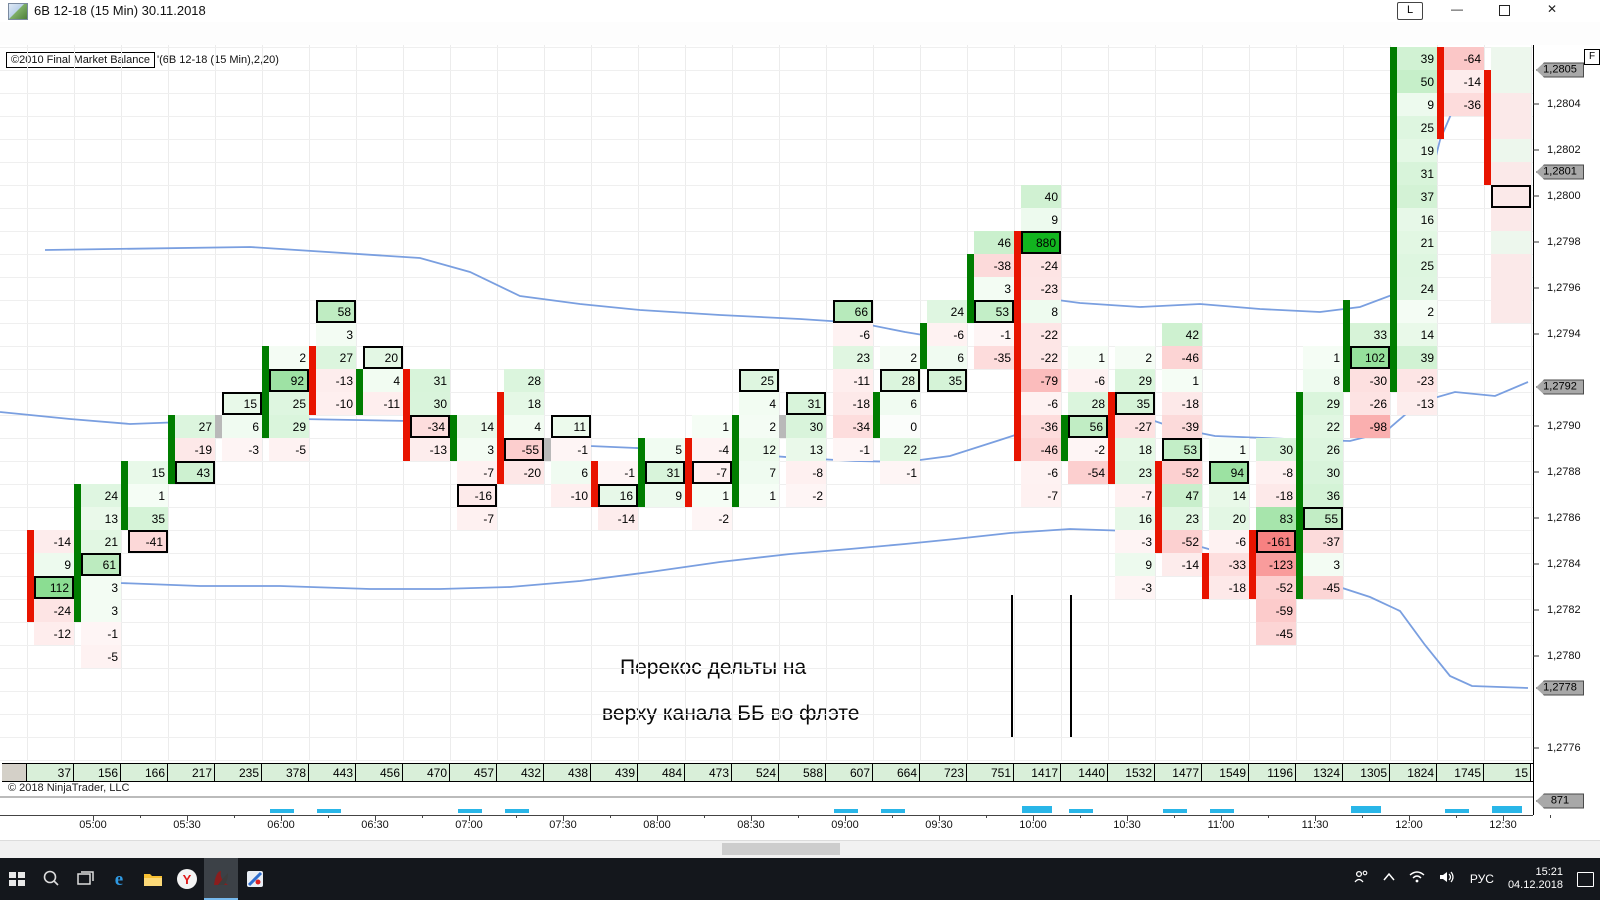  Describe the element at coordinates (1457, 9) in the screenshot. I see `minimize-button: —` at that location.